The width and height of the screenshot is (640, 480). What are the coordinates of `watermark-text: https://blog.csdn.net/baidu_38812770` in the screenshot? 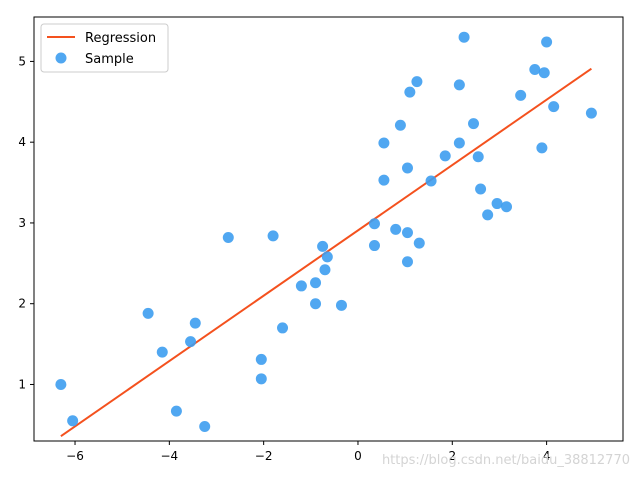 It's located at (505, 460).